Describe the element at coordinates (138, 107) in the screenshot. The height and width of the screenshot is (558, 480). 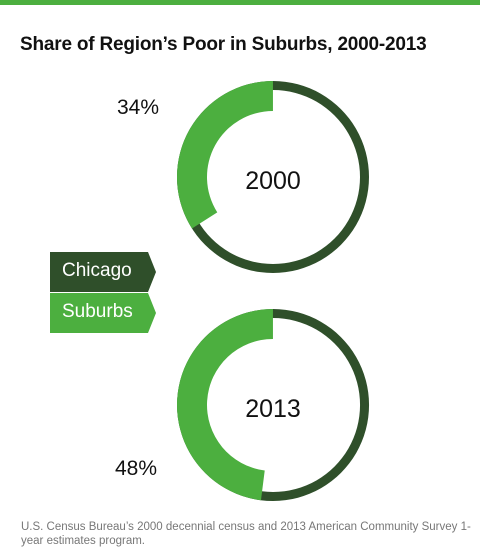
I see `suburbs-share-label-2000: 34%` at that location.